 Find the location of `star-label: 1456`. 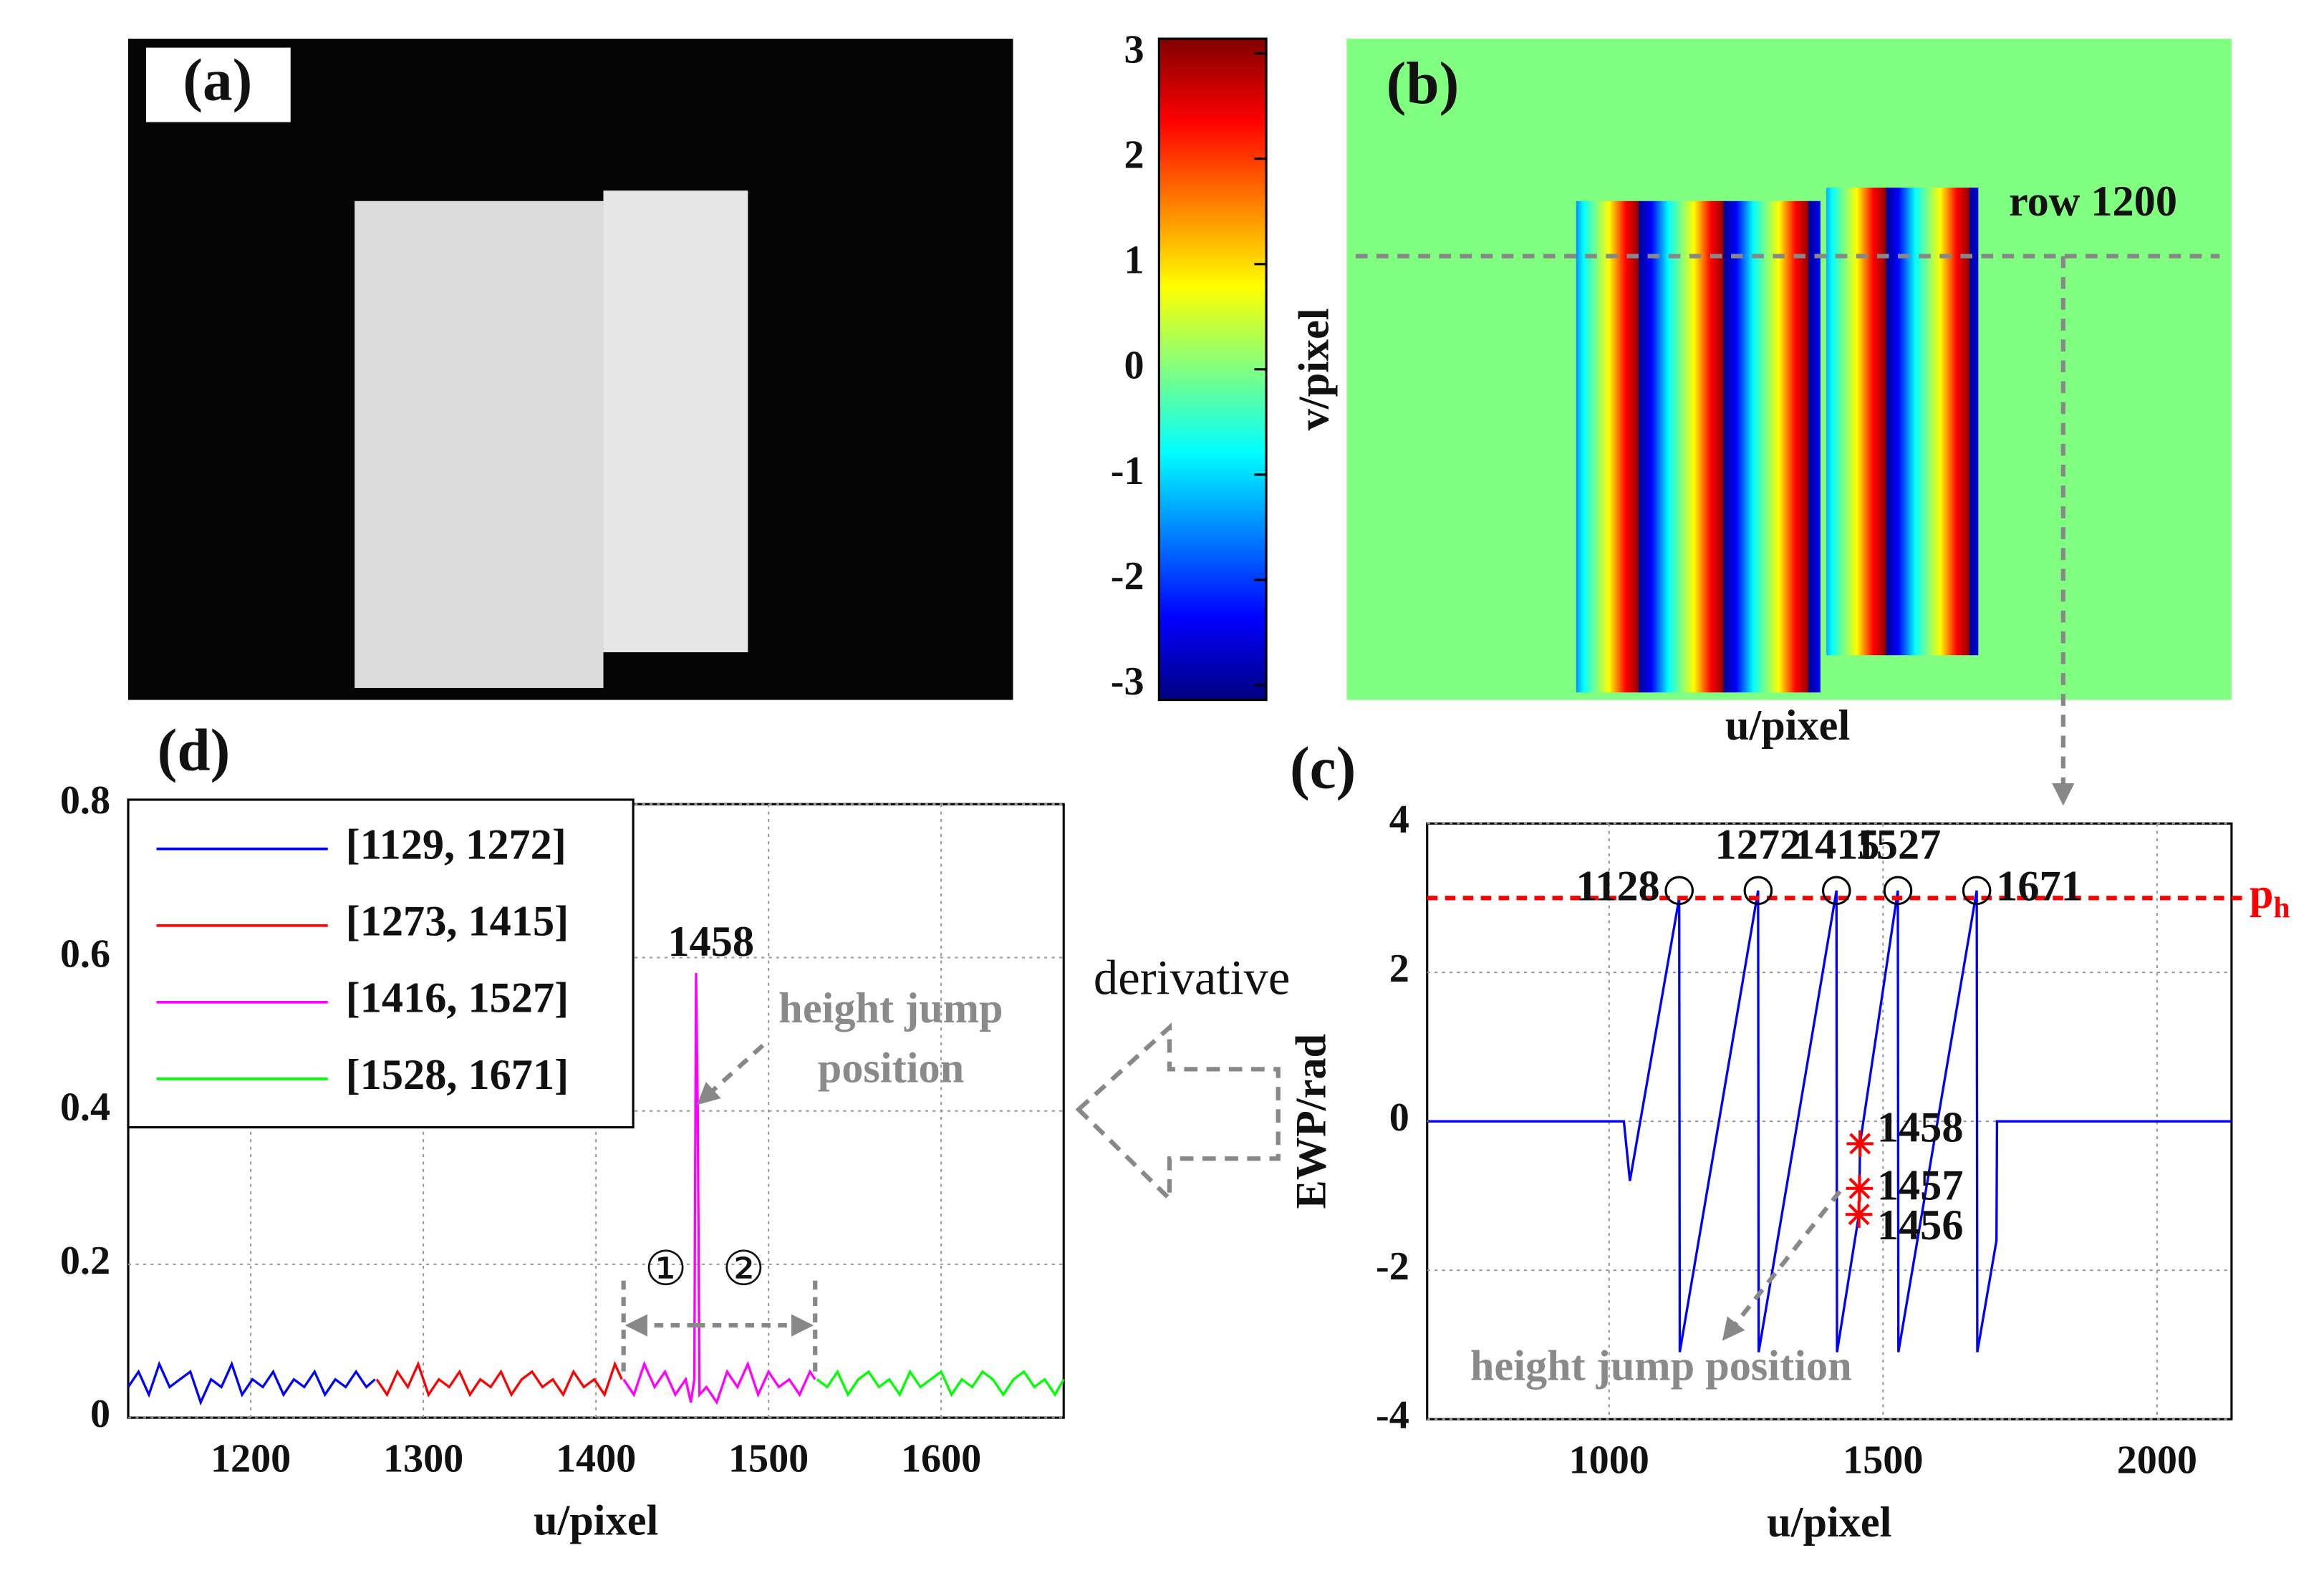

star-label: 1456 is located at coordinates (1921, 1225).